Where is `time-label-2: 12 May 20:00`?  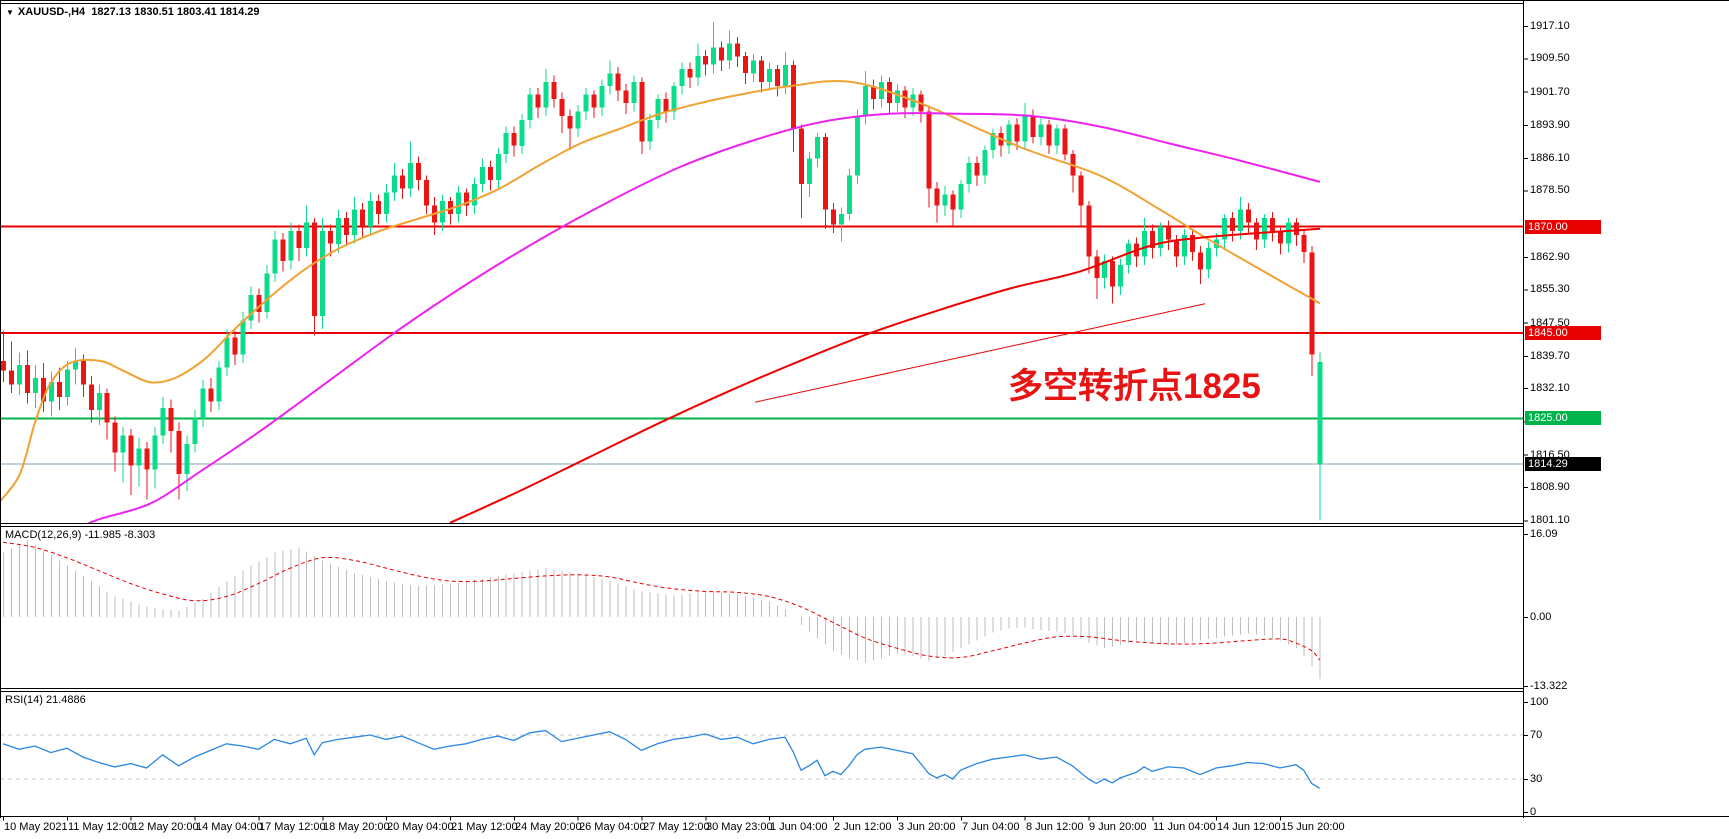 time-label-2: 12 May 20:00 is located at coordinates (165, 827).